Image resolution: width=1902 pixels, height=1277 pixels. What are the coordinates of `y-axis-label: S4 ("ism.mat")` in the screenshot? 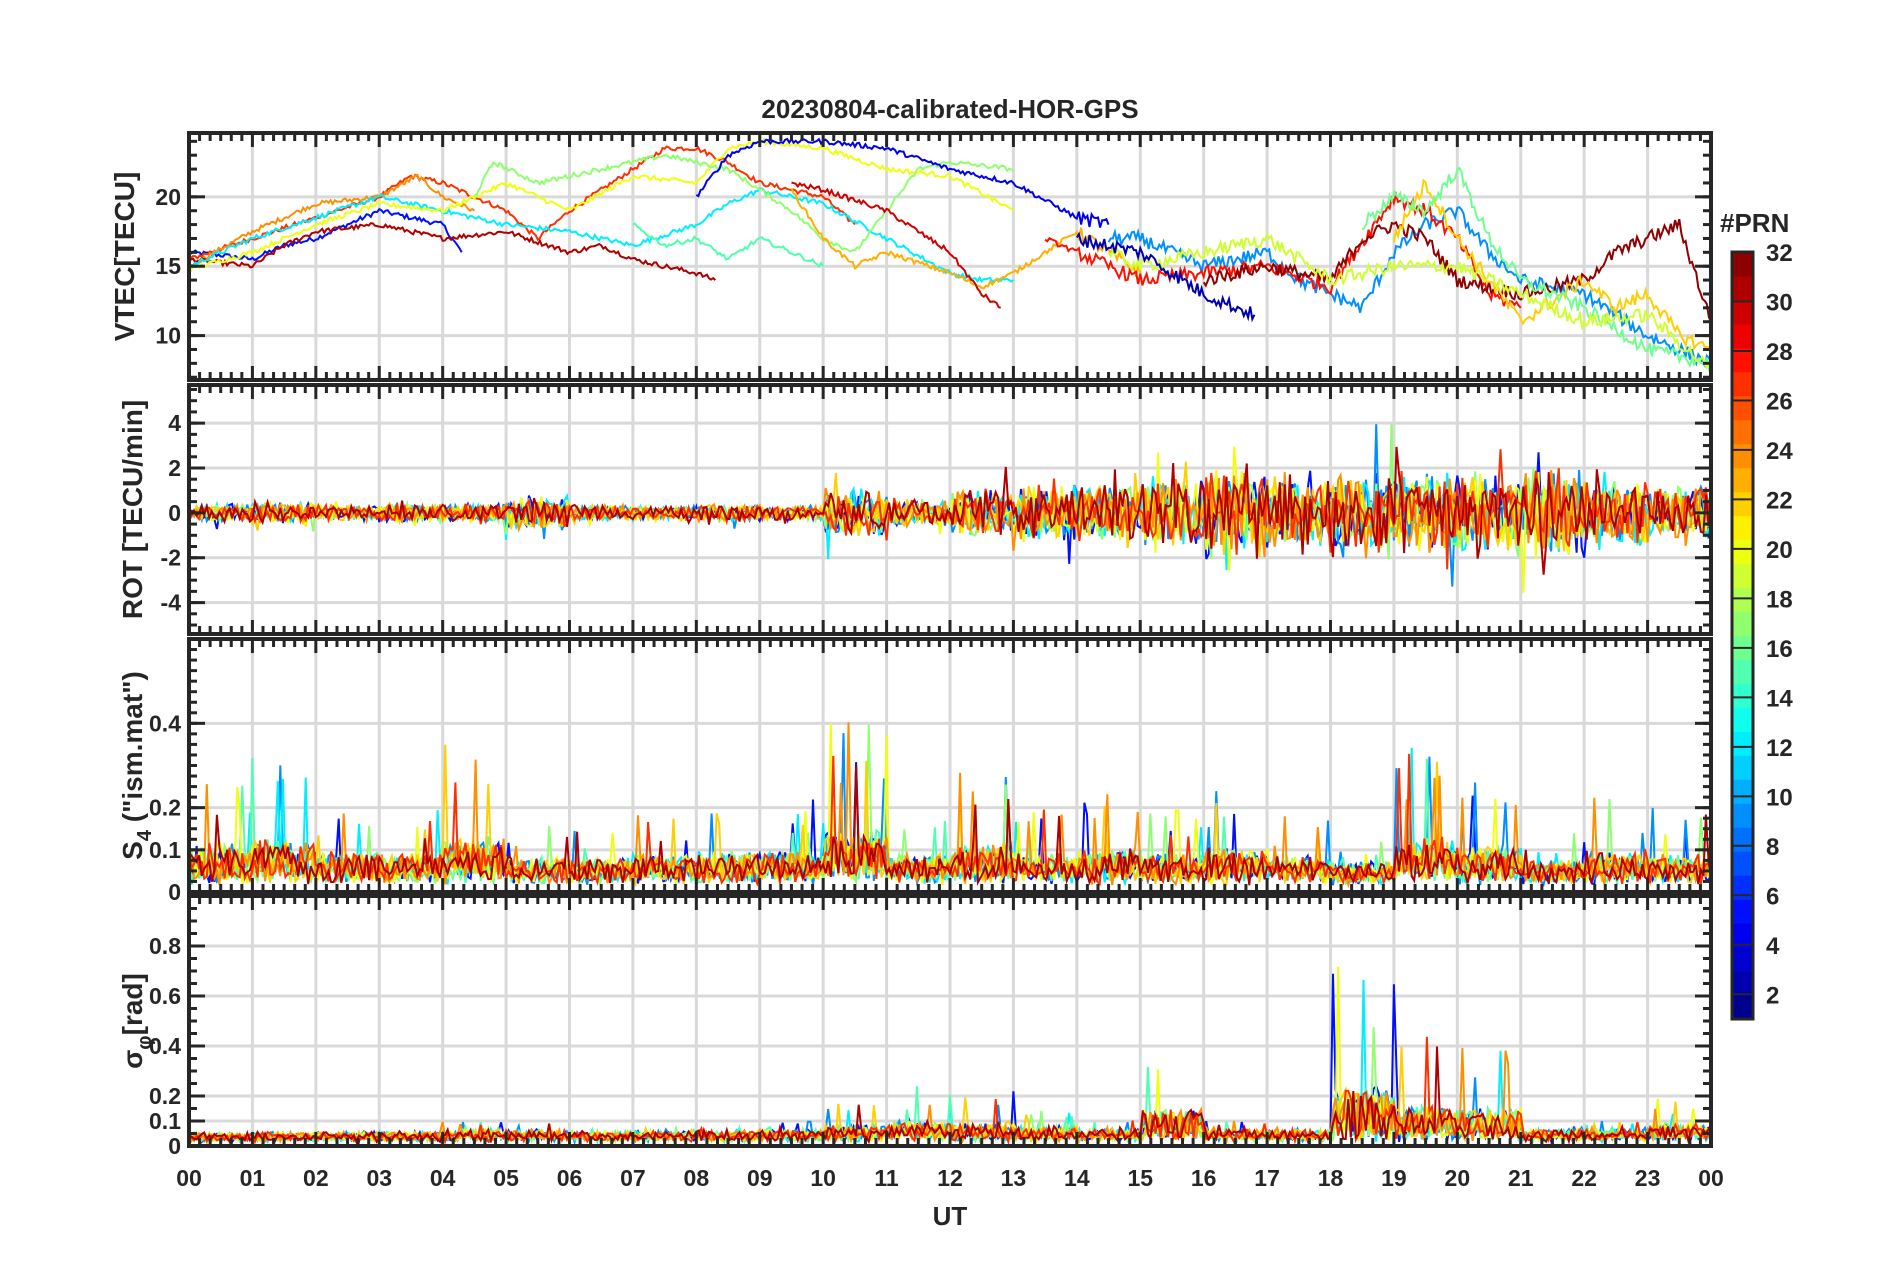 It's located at (136, 765).